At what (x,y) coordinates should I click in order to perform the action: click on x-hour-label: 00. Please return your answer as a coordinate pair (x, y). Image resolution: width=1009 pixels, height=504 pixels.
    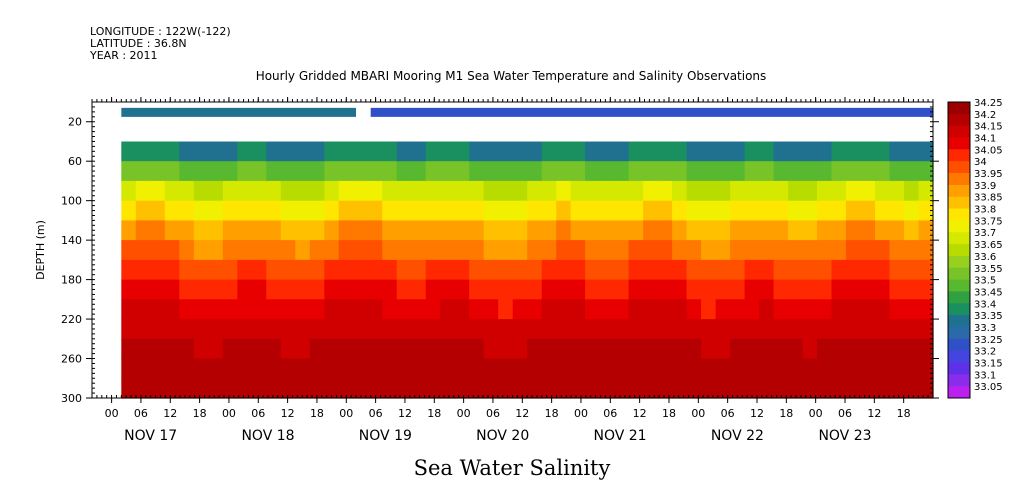
    Looking at the image, I should click on (464, 413).